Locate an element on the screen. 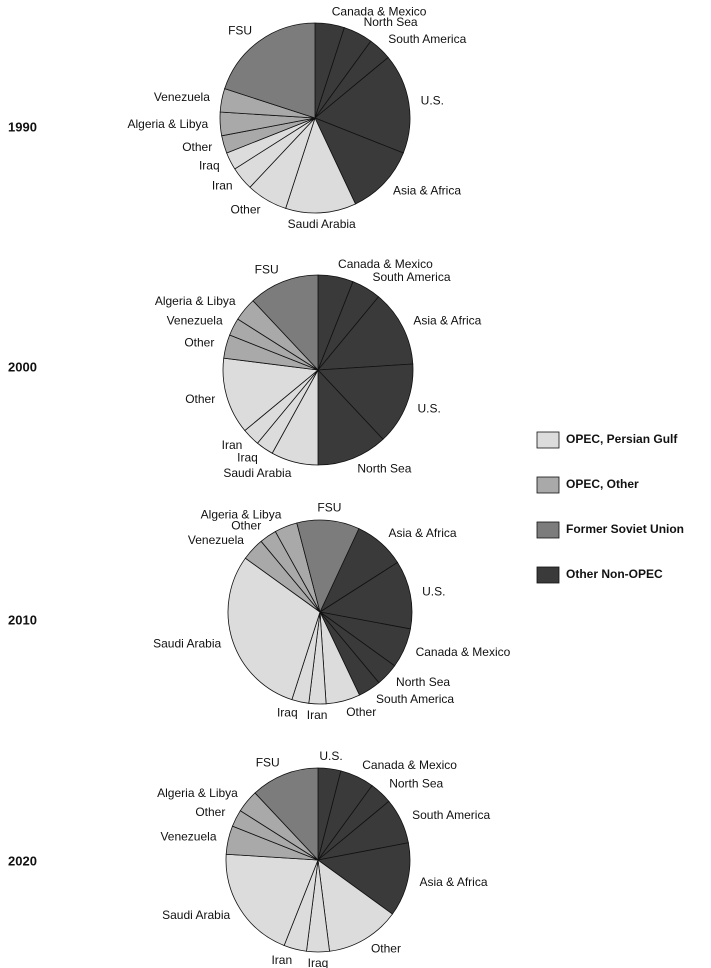  legend-label: OPEC, Persian Gulf is located at coordinates (622, 439).